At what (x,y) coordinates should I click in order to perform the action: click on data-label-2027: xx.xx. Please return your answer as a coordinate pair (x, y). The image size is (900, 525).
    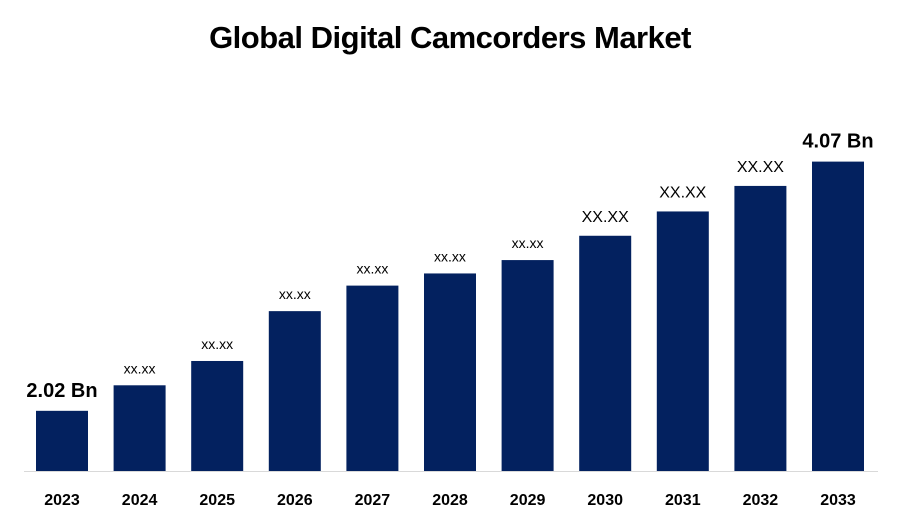
    Looking at the image, I should click on (372, 269).